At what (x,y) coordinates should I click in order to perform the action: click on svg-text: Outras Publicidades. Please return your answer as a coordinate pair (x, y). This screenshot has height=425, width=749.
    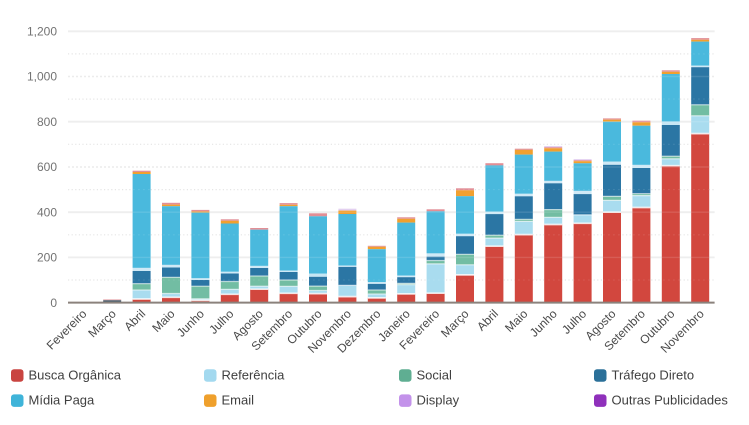
    Looking at the image, I should click on (670, 400).